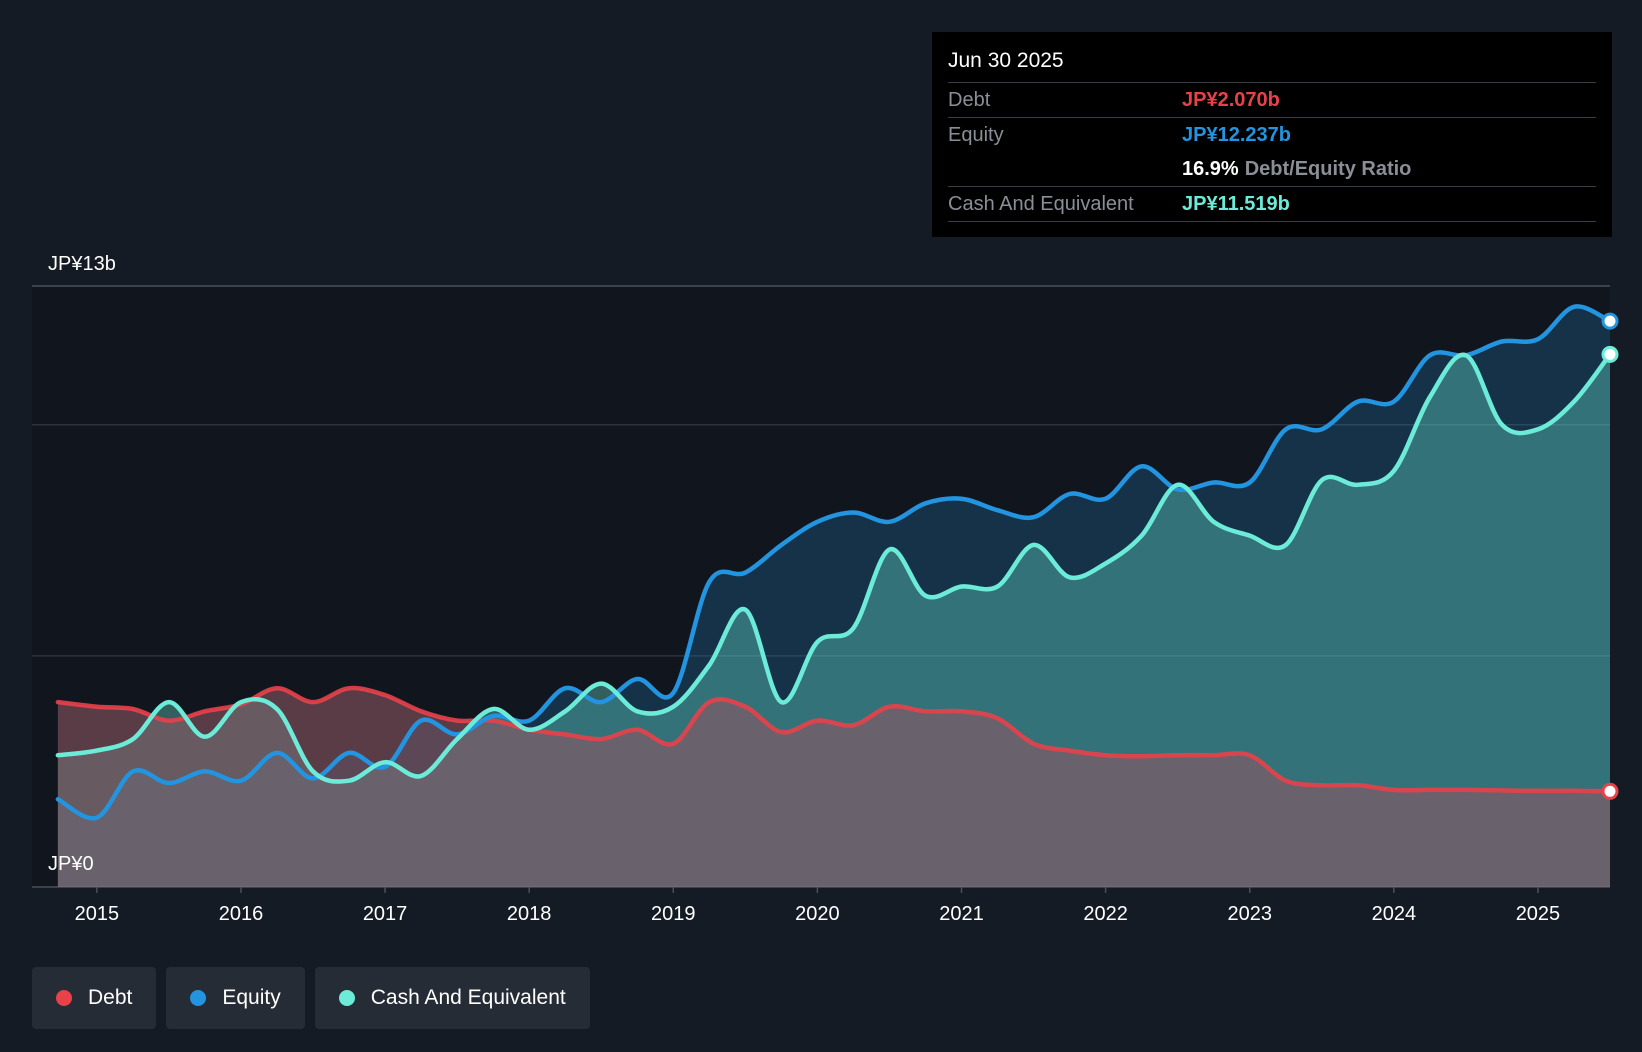 The width and height of the screenshot is (1642, 1052). I want to click on legend-item-debt: Debt, so click(94, 998).